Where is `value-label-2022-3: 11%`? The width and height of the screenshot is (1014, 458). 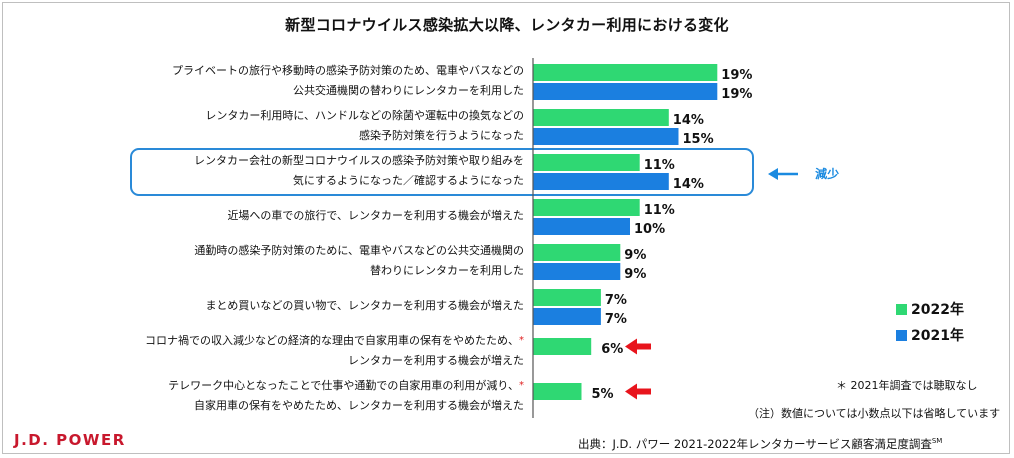
value-label-2022-3: 11% is located at coordinates (659, 165).